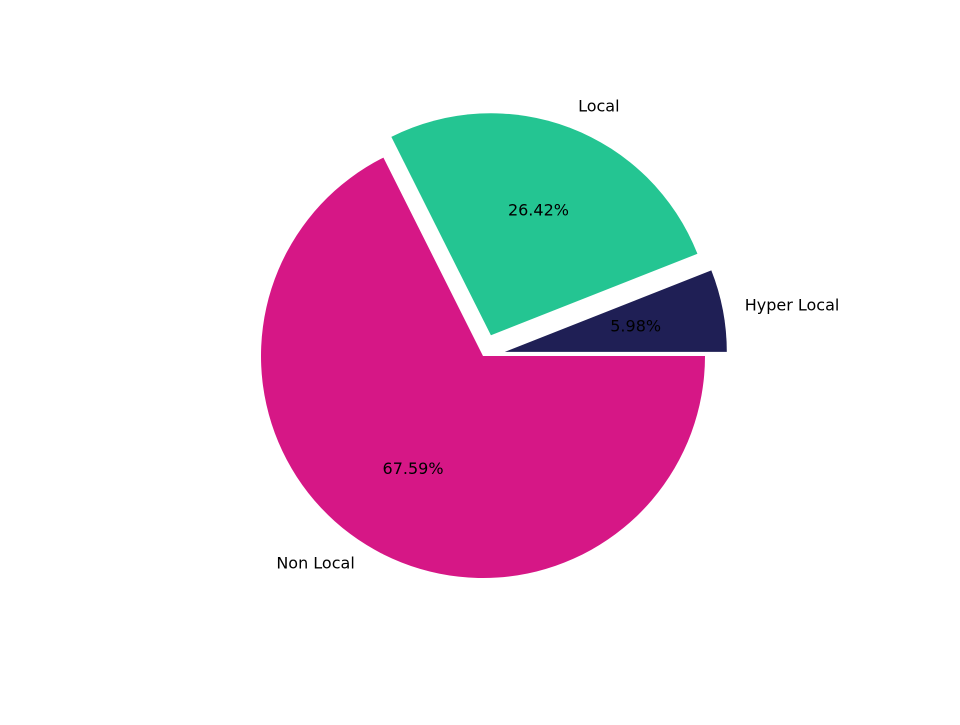  Describe the element at coordinates (544, 224) in the screenshot. I see `pie-slice-local` at that location.